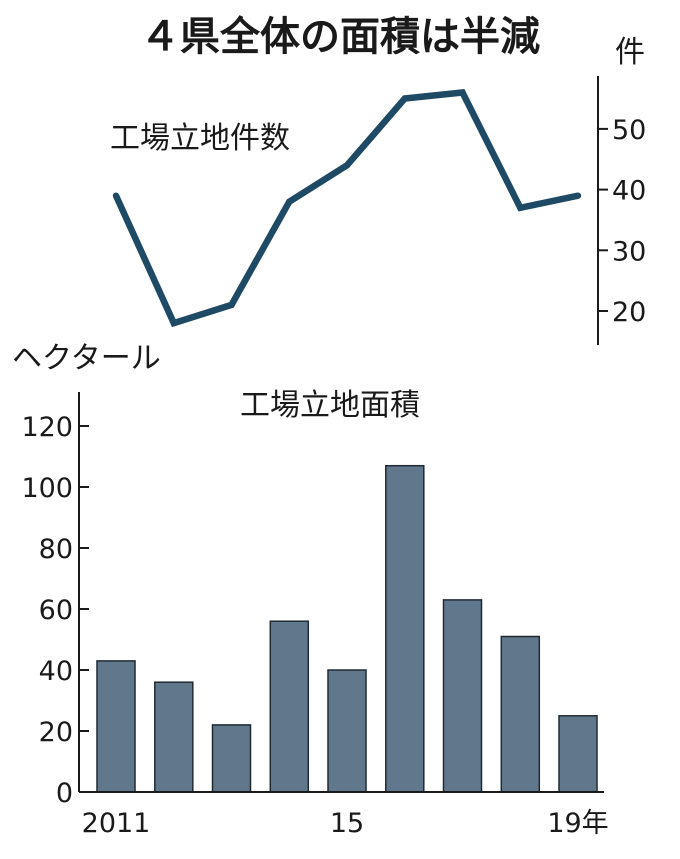 Image resolution: width=680 pixels, height=859 pixels. I want to click on bar-x-tick-label: 15, so click(347, 823).